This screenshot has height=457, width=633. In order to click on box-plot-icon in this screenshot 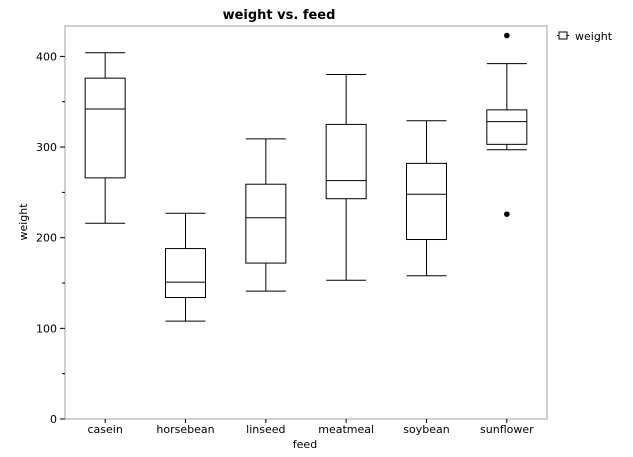, I will do `click(563, 35)`.